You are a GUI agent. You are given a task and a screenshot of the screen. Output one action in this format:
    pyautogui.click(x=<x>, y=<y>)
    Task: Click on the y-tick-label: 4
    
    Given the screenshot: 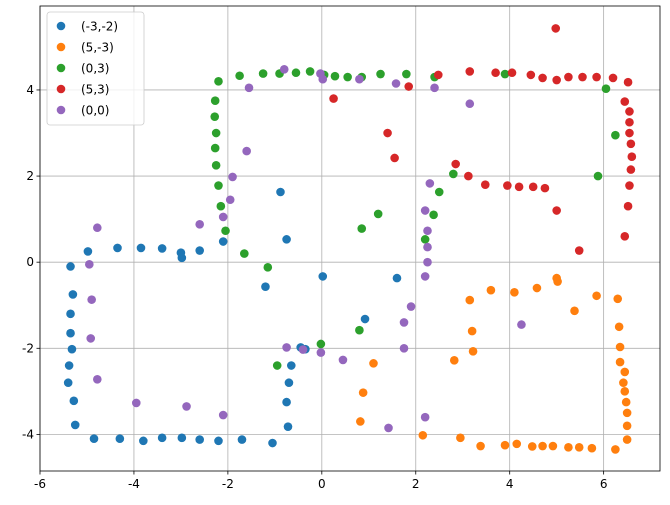 What is the action you would take?
    pyautogui.click(x=30, y=90)
    